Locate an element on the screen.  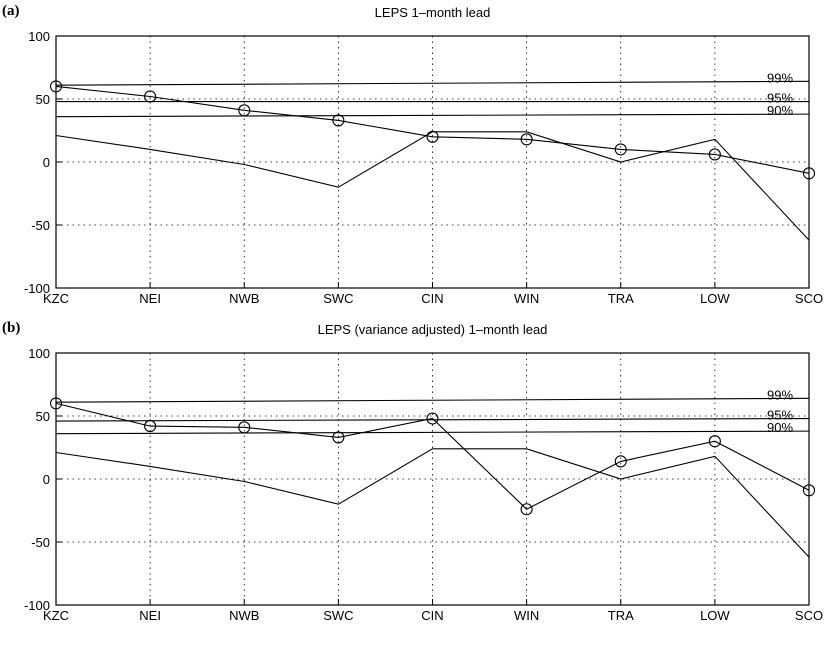
panel-label: (b) is located at coordinates (11, 328).